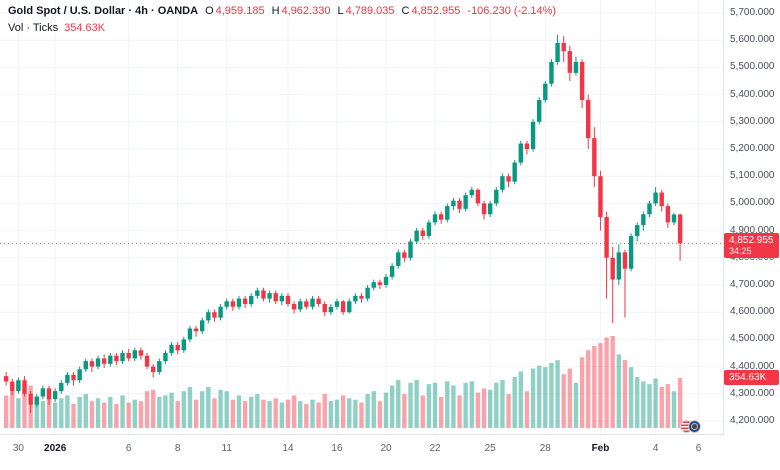 Image resolution: width=780 pixels, height=470 pixels. What do you see at coordinates (55, 448) in the screenshot?
I see `time-axis-label: 2026` at bounding box center [55, 448].